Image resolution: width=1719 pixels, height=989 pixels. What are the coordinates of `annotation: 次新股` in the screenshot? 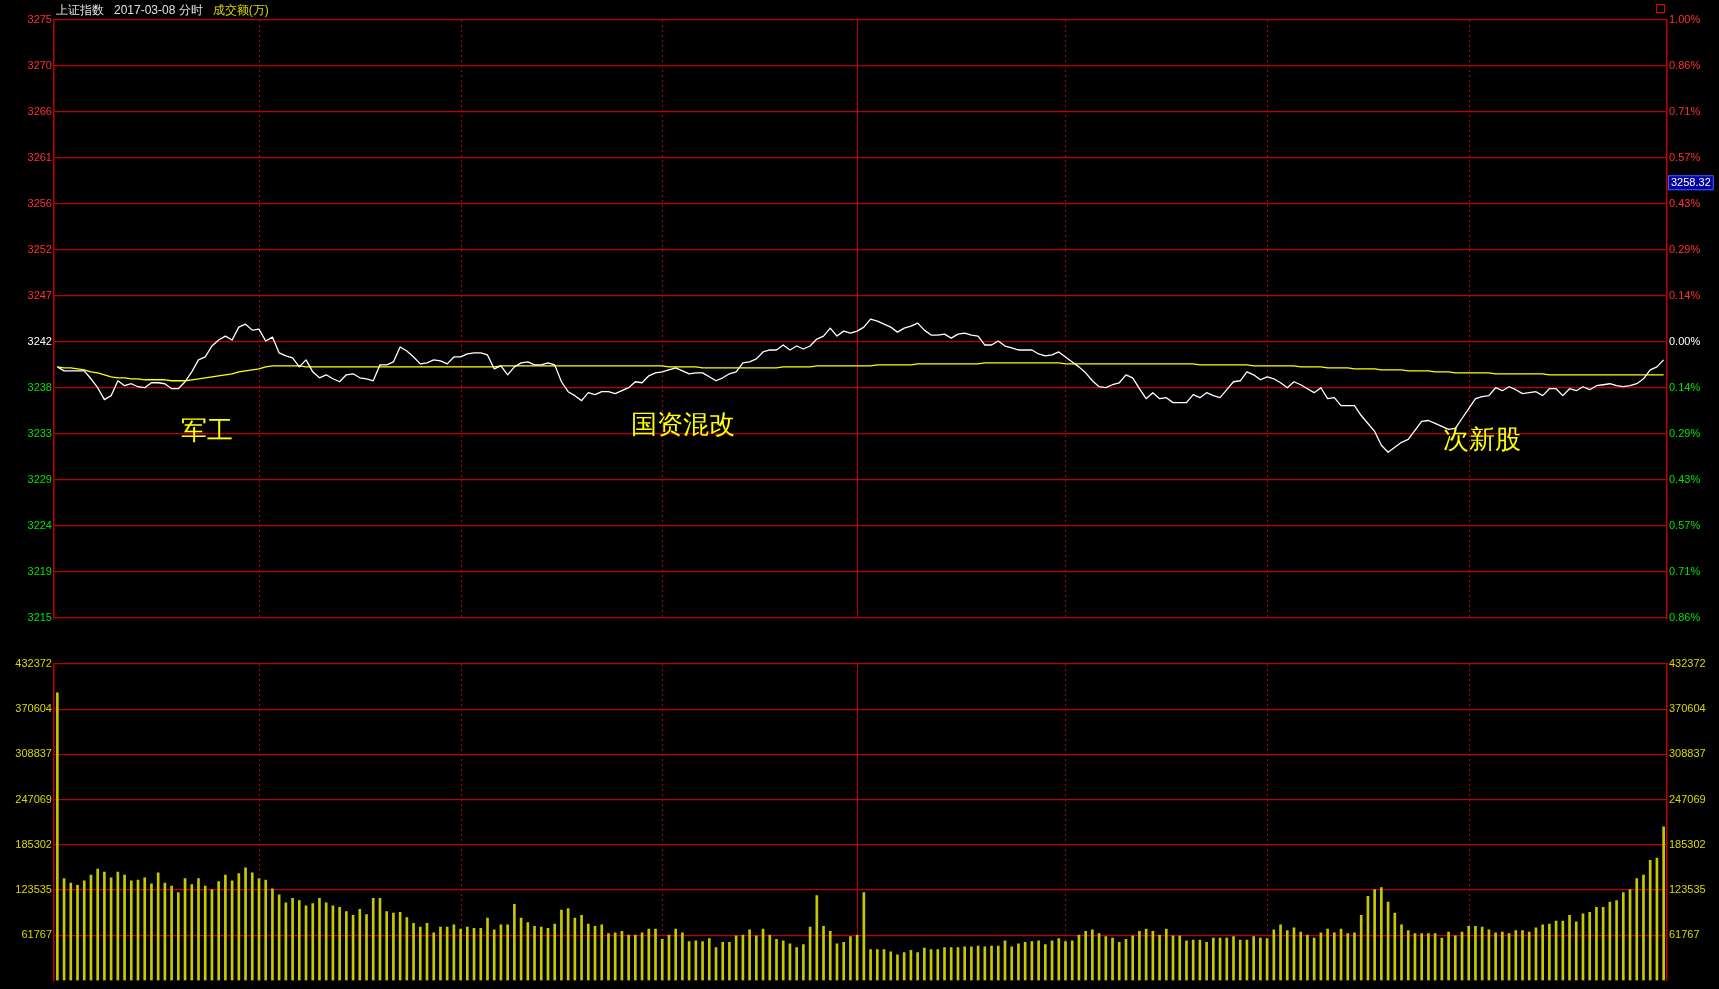 It's located at (1481, 439).